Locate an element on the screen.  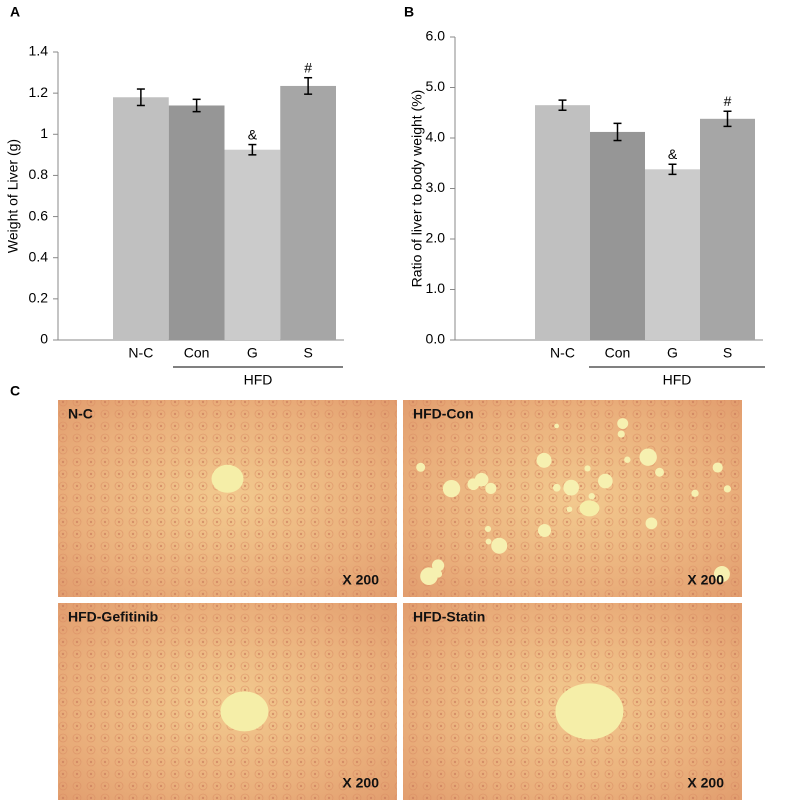
y-tick-label: 1.0 is located at coordinates (436, 288).